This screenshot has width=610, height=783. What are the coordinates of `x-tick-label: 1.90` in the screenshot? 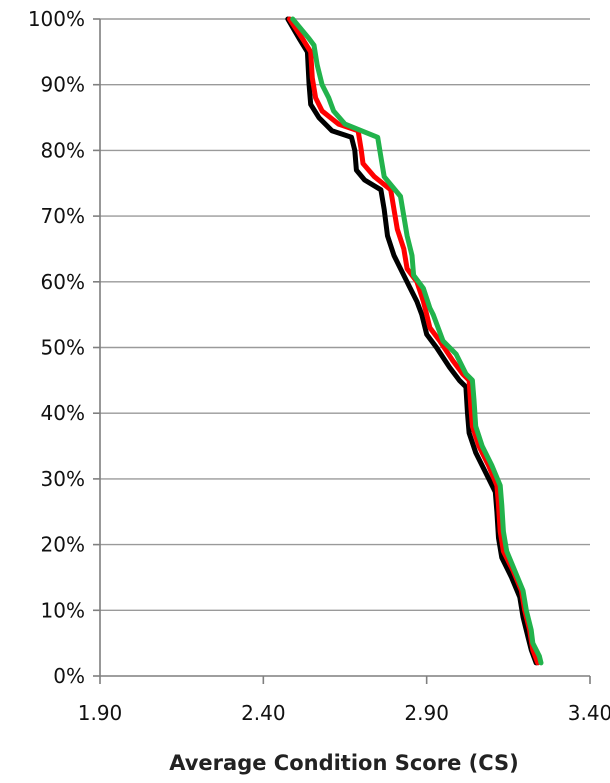 It's located at (100, 713).